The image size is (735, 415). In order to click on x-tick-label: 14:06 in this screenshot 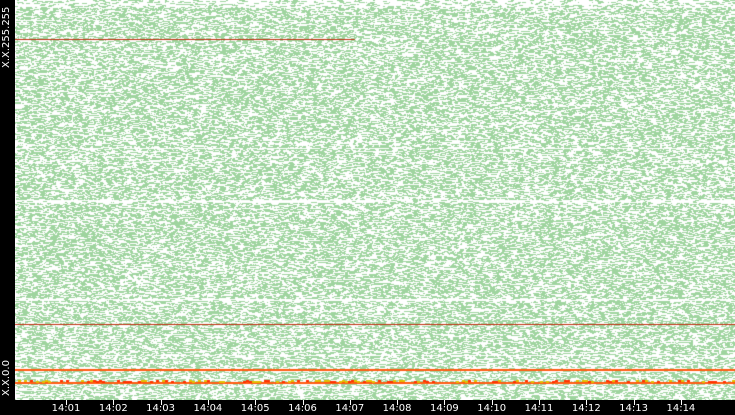, I will do `click(302, 408)`.